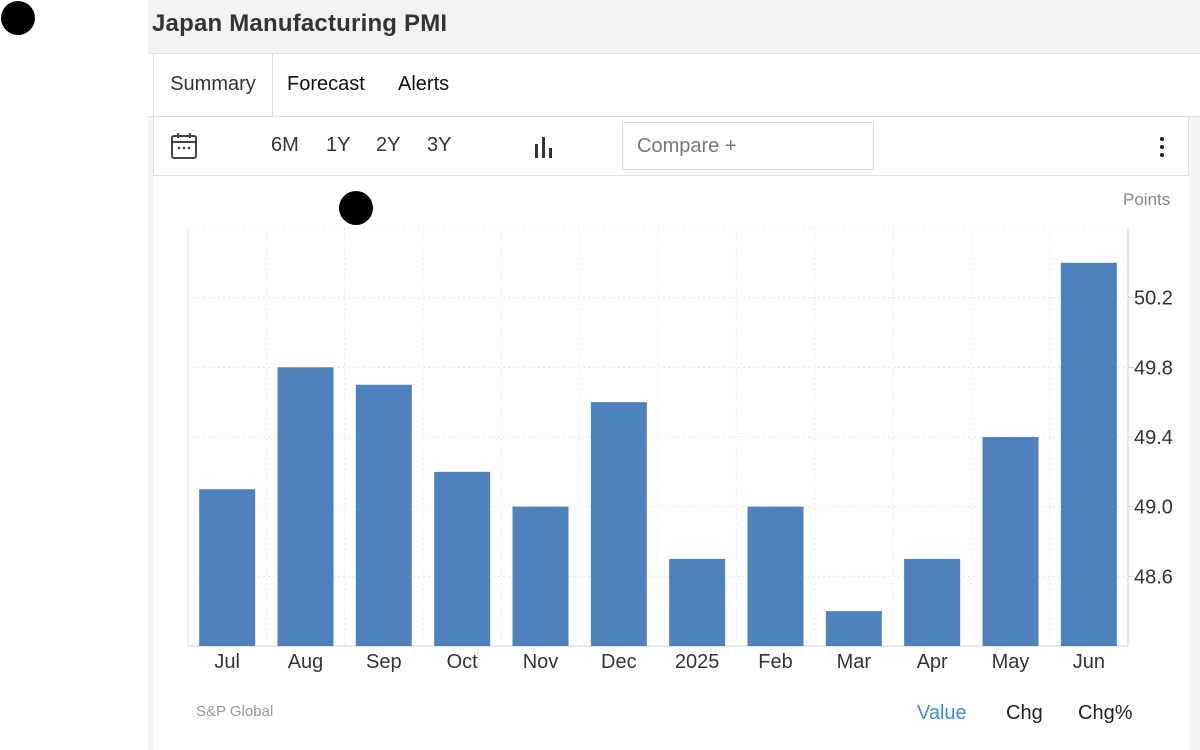 Image resolution: width=1200 pixels, height=750 pixels. I want to click on x-tick-label: Nov, so click(541, 662).